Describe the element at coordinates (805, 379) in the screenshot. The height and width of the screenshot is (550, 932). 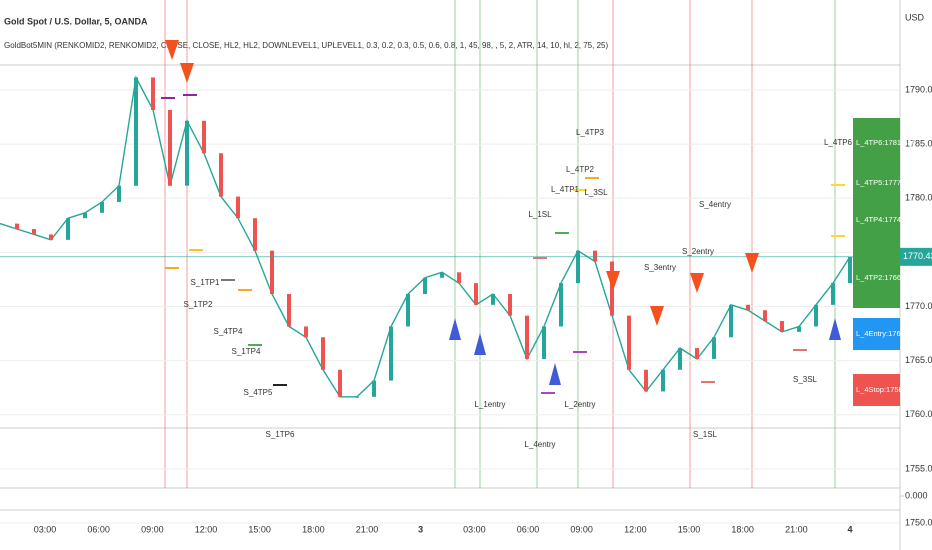
I see `signal-label: S_3SL` at that location.